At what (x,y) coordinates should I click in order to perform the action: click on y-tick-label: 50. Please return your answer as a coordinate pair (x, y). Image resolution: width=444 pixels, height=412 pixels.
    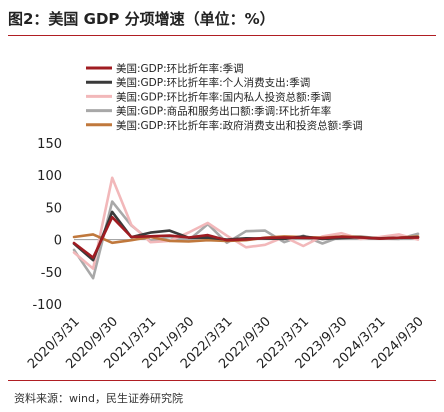
    Looking at the image, I should click on (53, 208).